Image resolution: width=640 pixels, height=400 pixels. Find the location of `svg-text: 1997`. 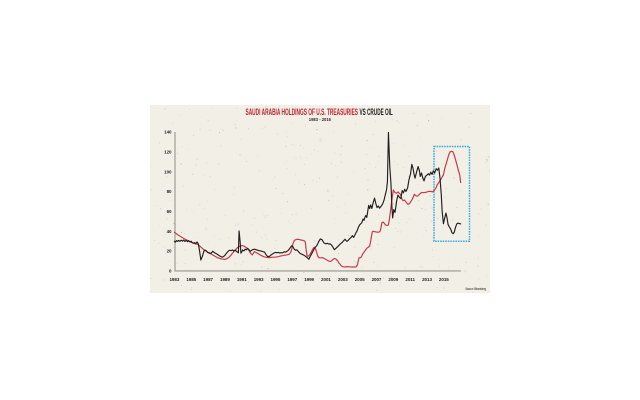

svg-text: 1997 is located at coordinates (292, 279).